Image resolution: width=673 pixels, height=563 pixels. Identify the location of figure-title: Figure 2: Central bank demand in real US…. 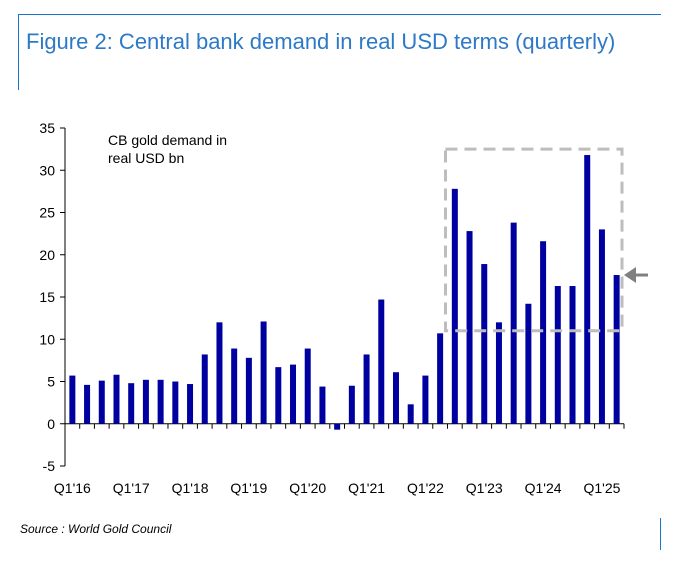
(321, 41).